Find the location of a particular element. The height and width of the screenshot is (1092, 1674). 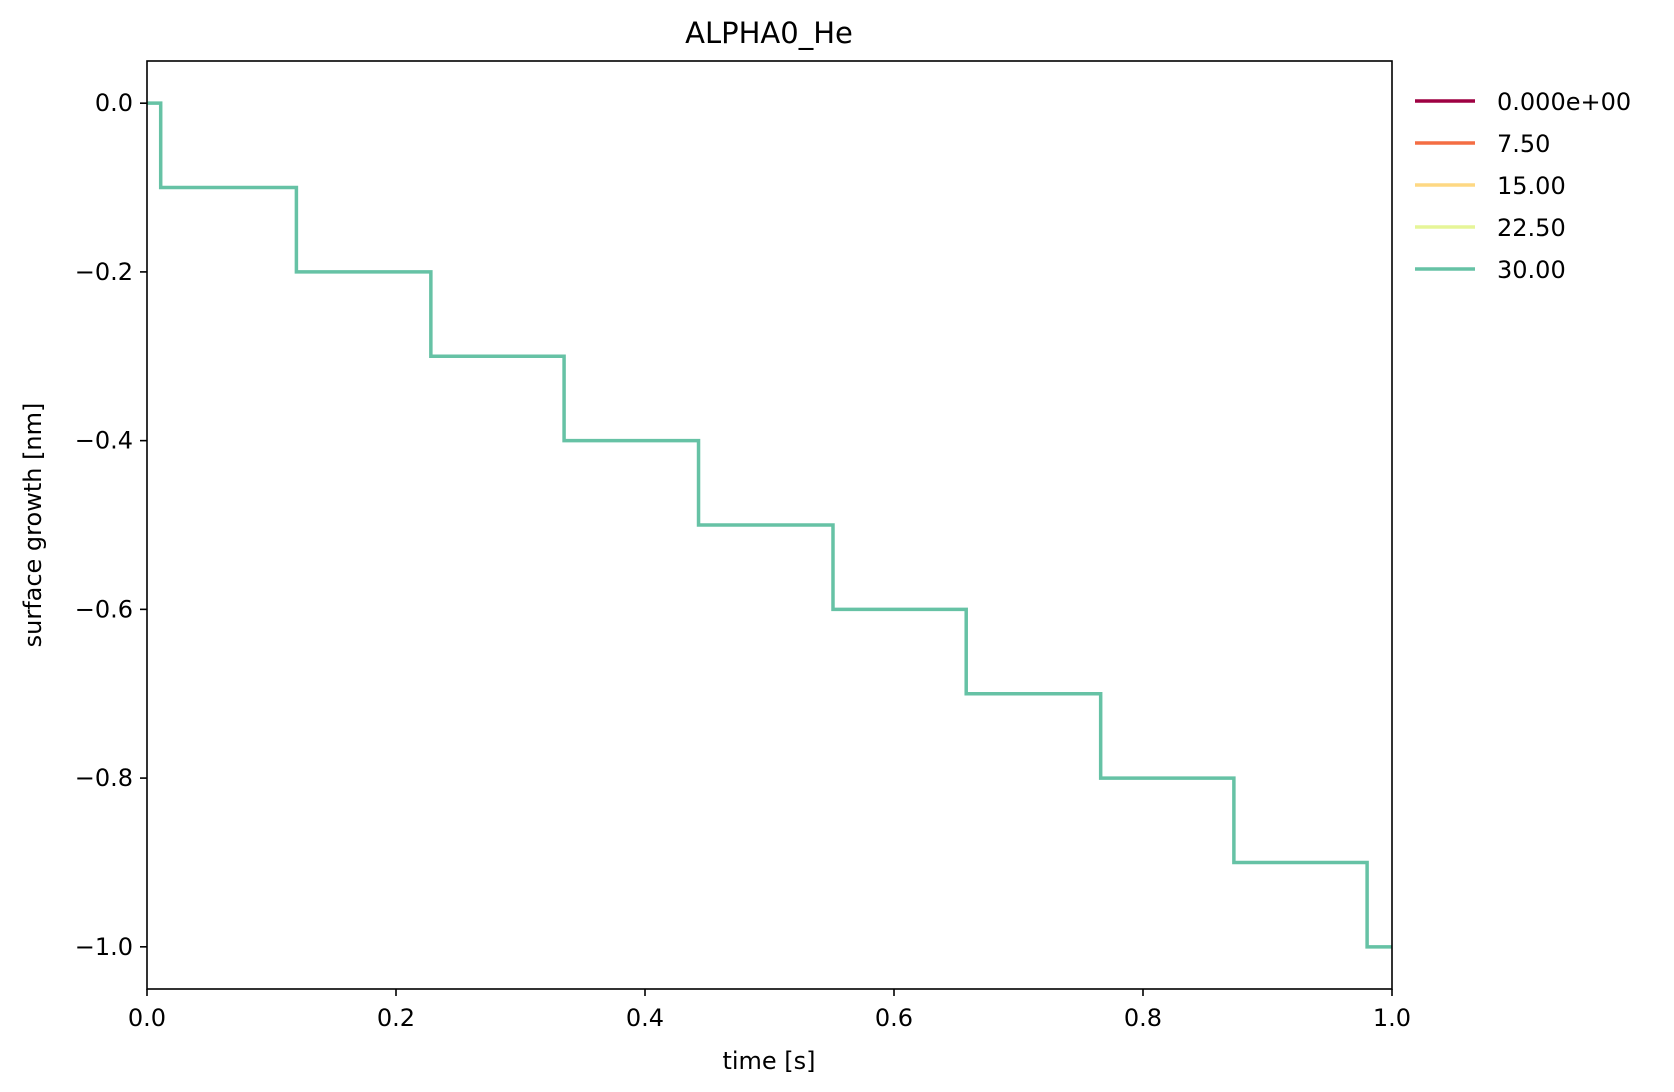

x-tick-label: 0.2 is located at coordinates (396, 1018).